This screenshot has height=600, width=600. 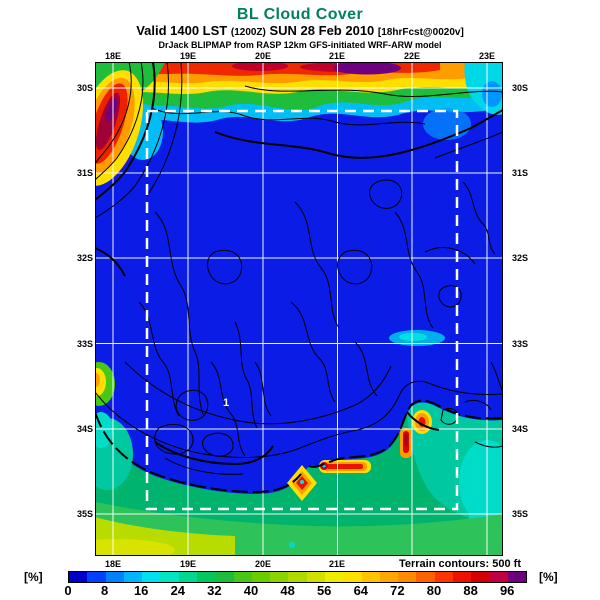 What do you see at coordinates (84, 173) in the screenshot?
I see `left-lat-31S: 31S` at bounding box center [84, 173].